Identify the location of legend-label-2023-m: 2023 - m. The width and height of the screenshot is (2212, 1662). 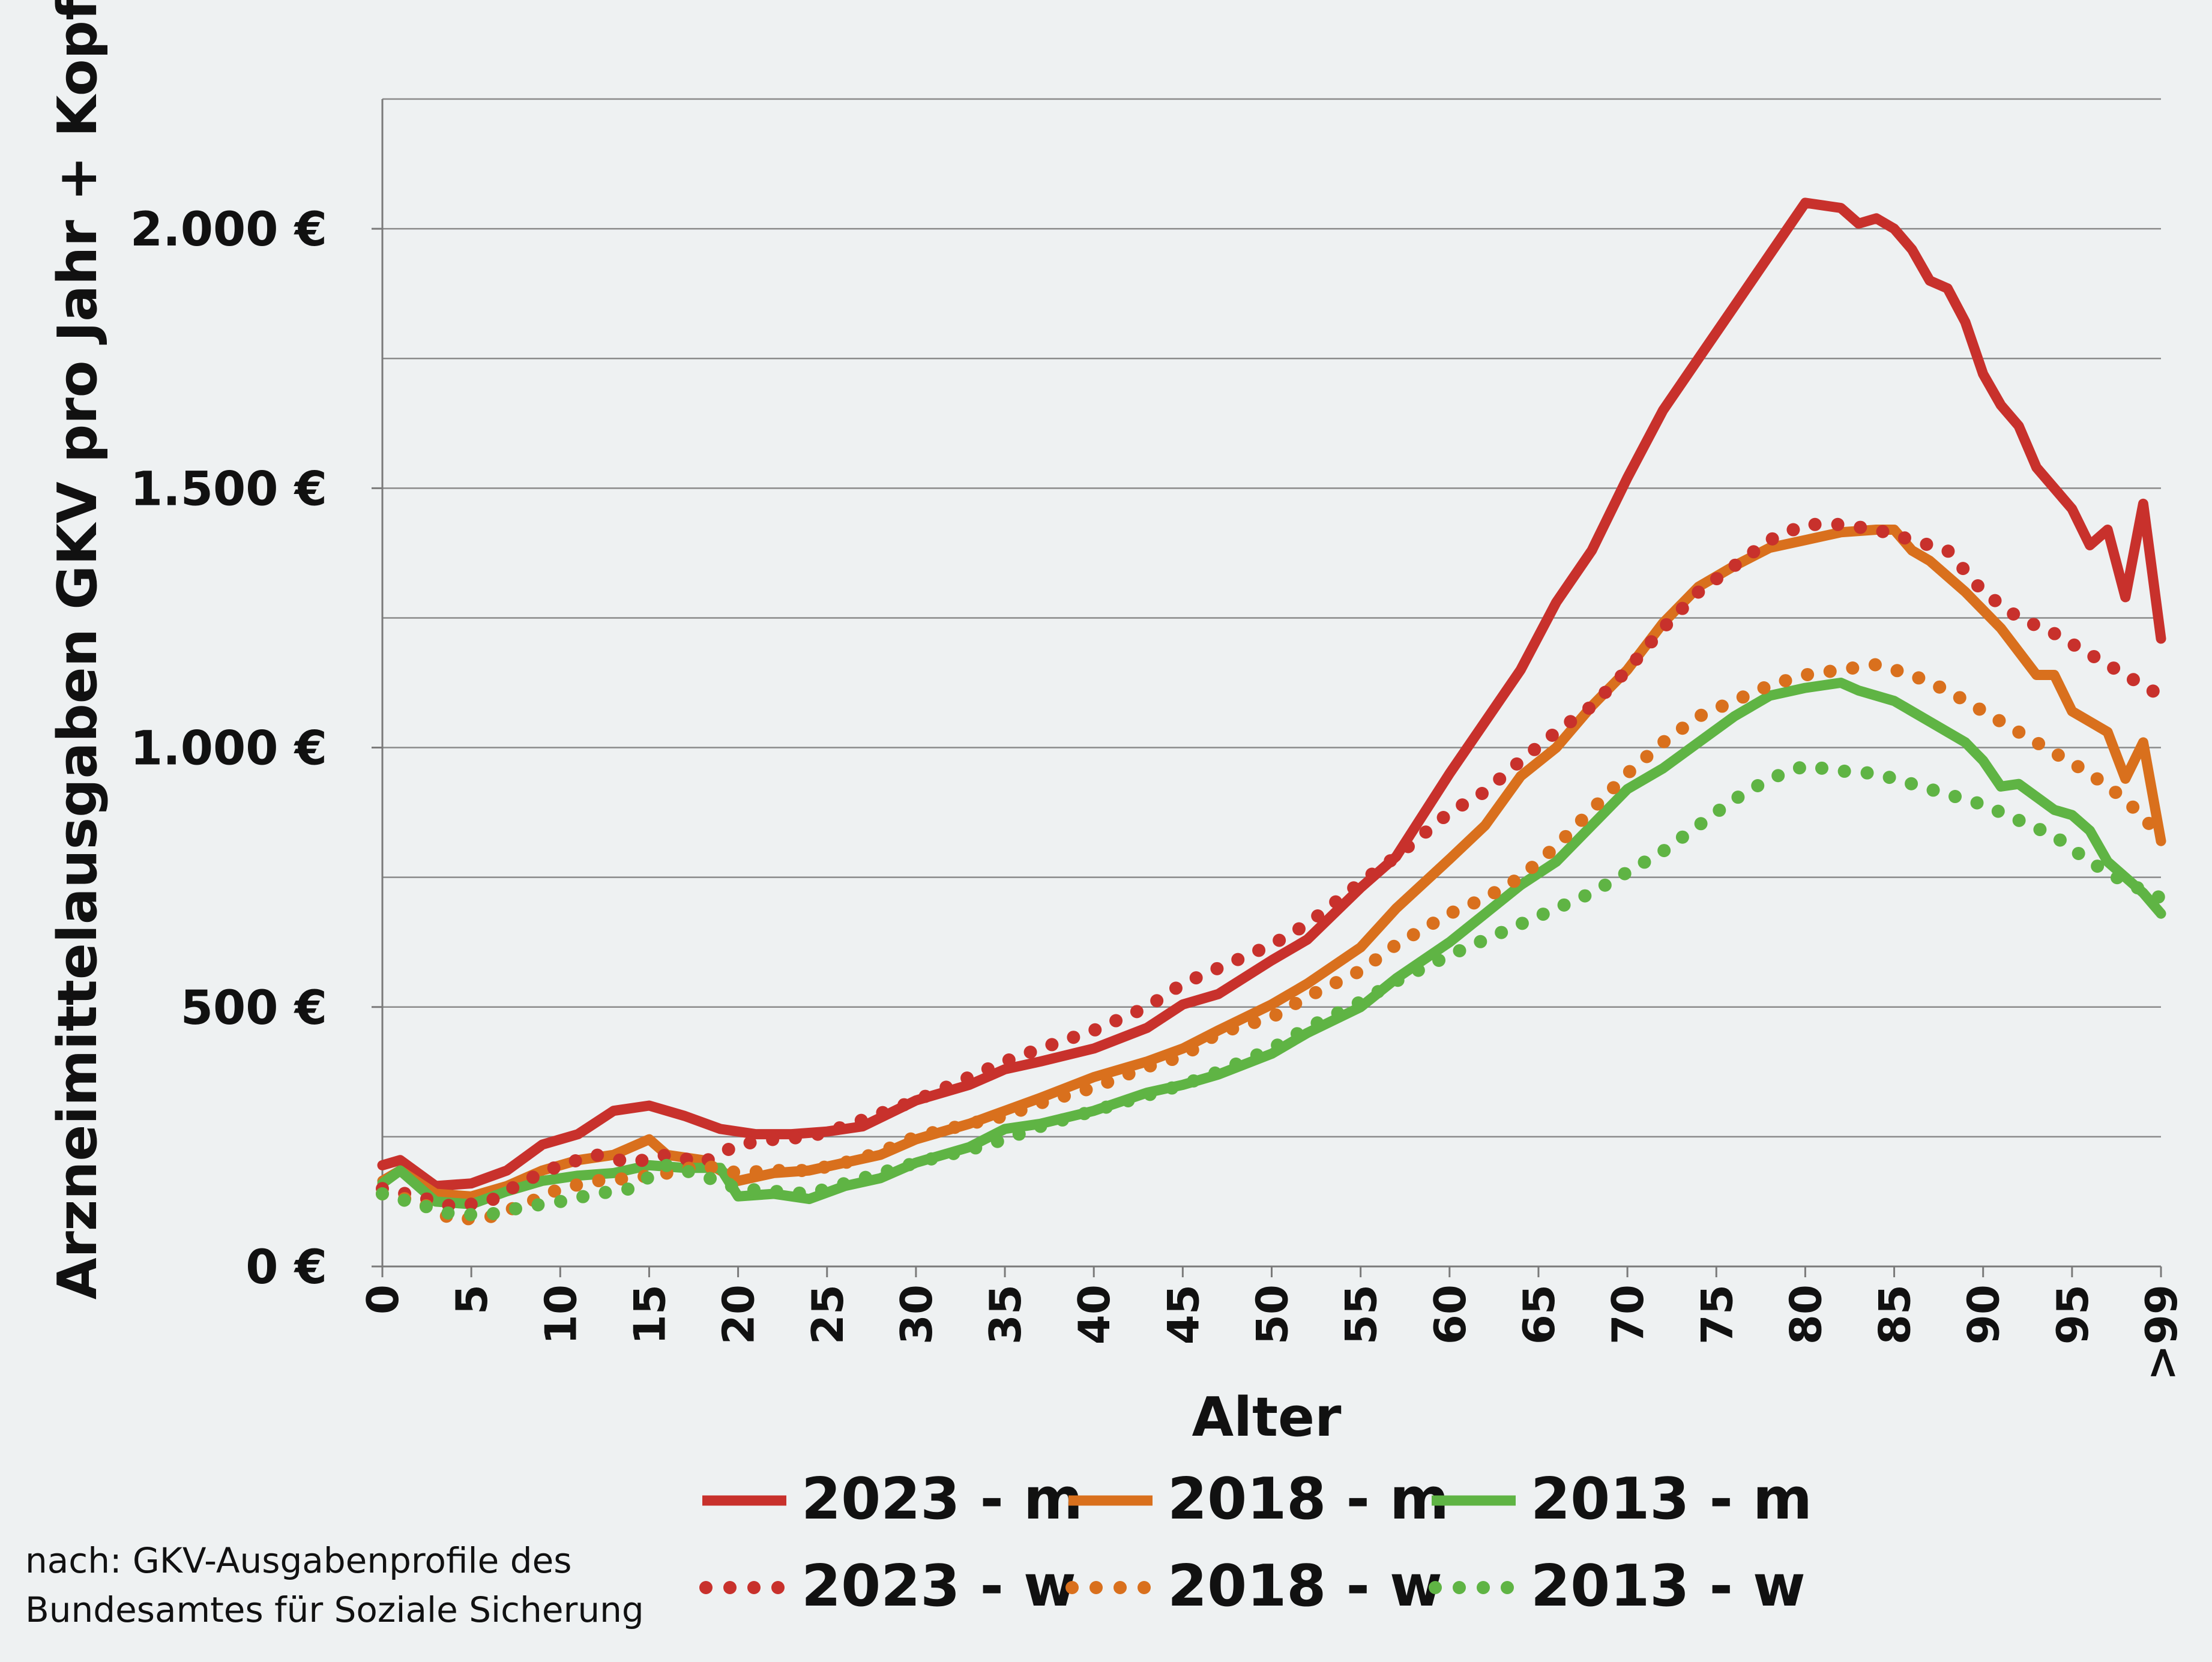
(942, 1499).